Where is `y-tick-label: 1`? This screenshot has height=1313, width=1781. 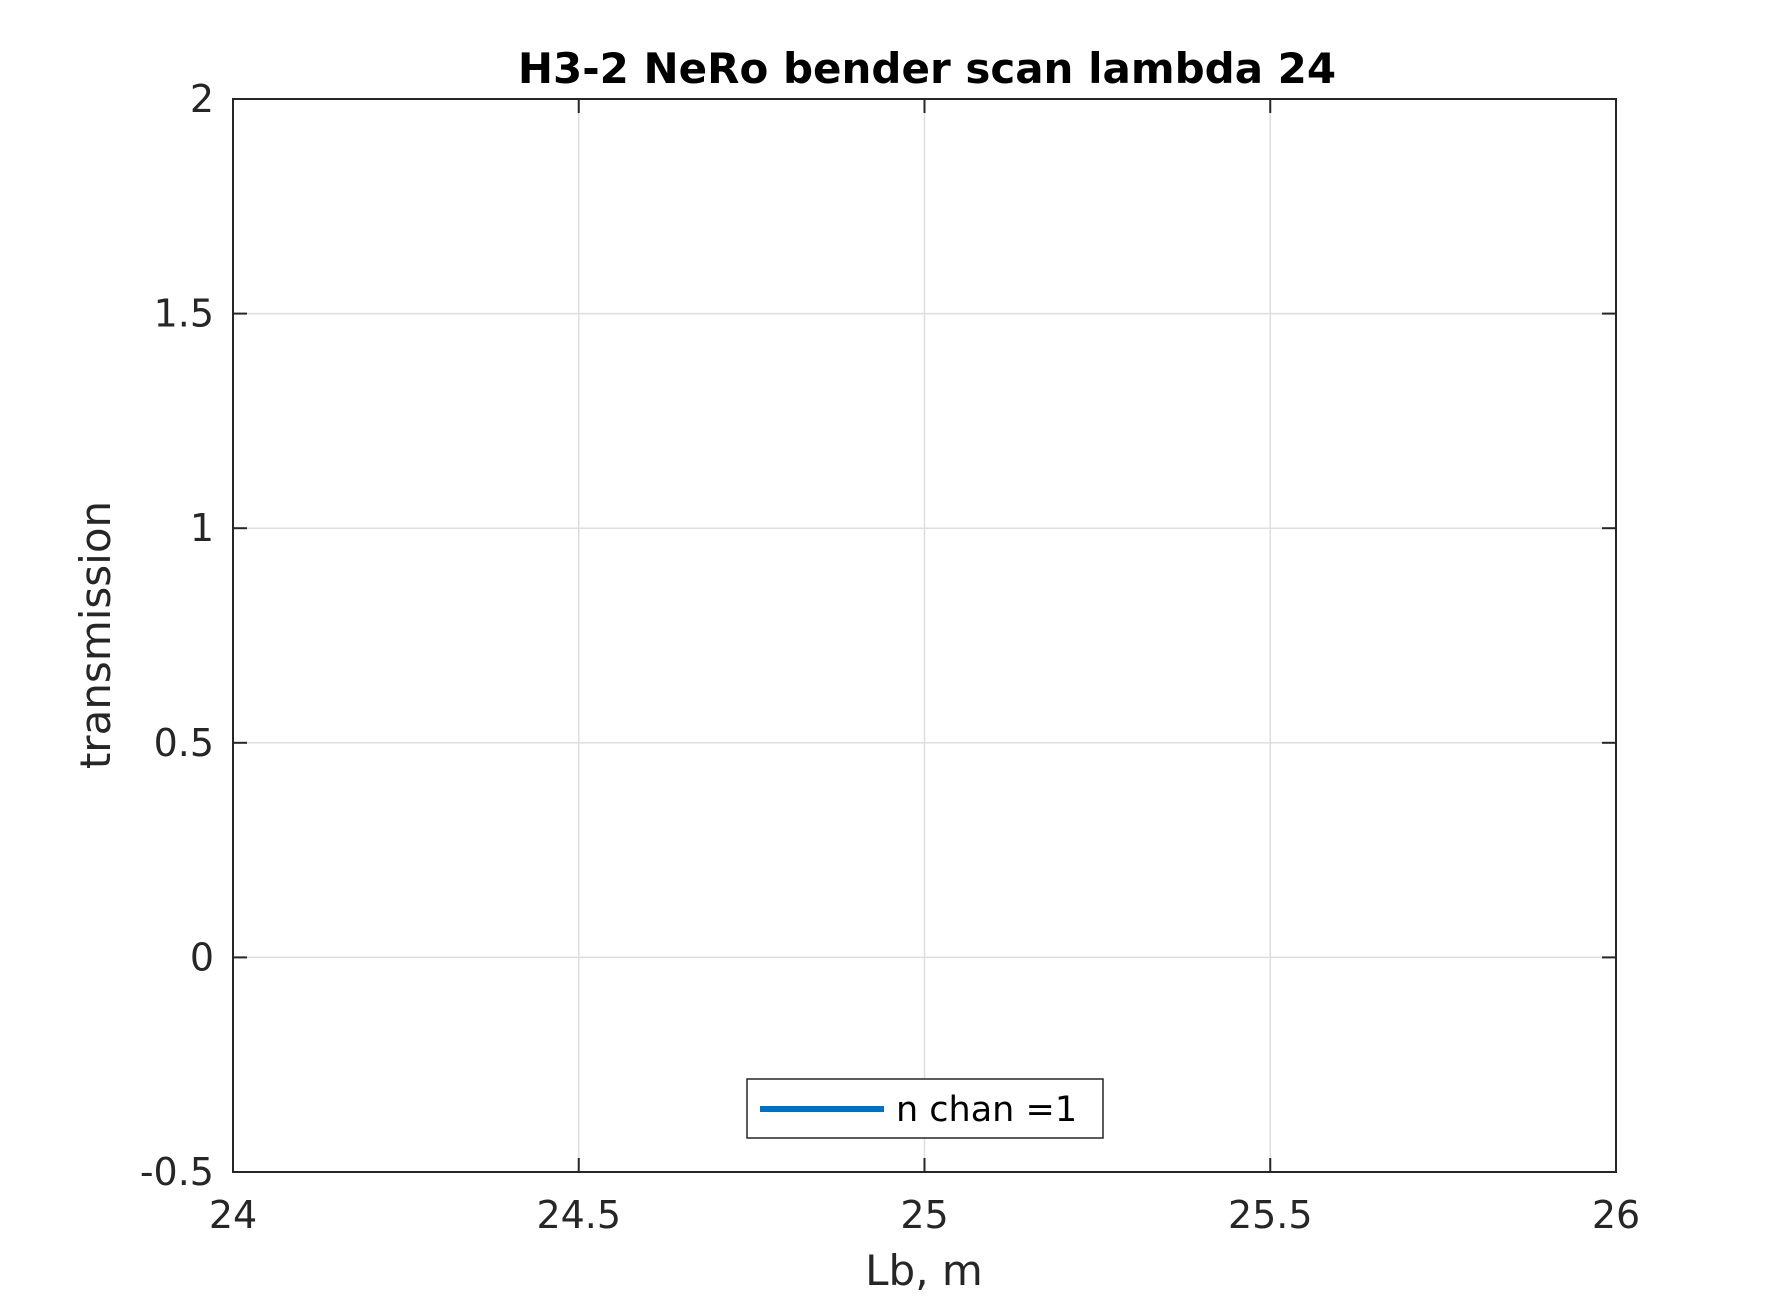 y-tick-label: 1 is located at coordinates (202, 528).